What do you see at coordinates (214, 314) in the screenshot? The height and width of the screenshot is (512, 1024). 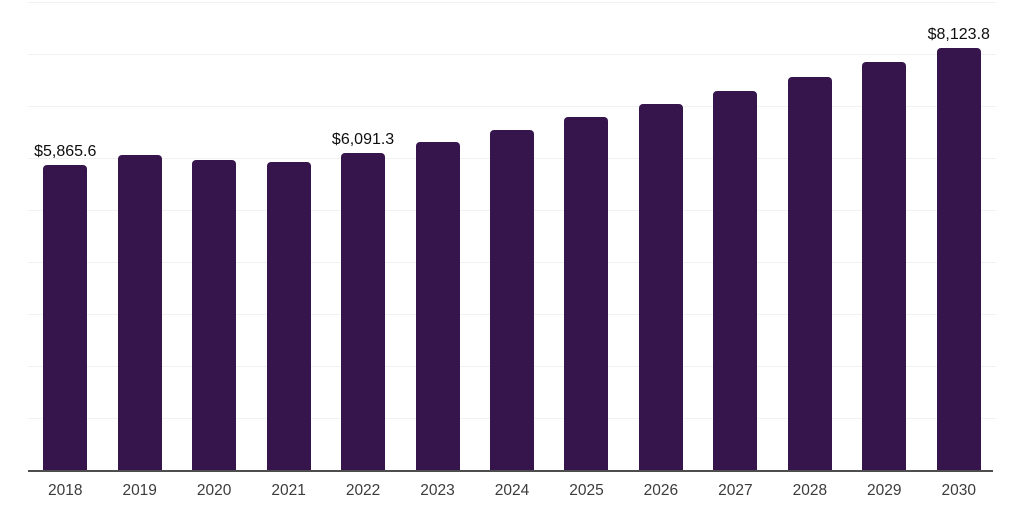 I see `bar-2020` at bounding box center [214, 314].